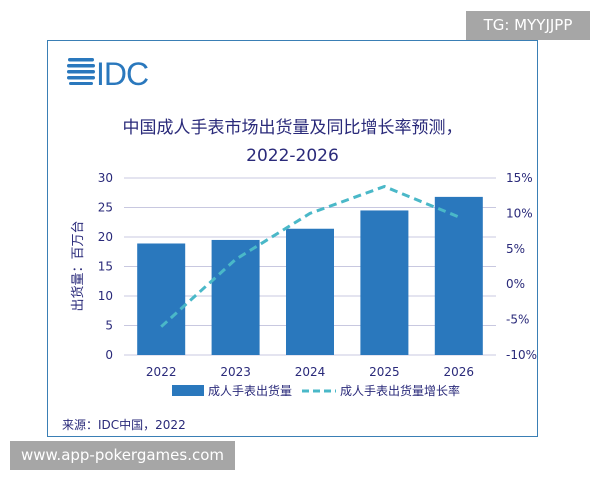 The height and width of the screenshot is (480, 600). Describe the element at coordinates (109, 355) in the screenshot. I see `y-tick-label: 0` at that location.